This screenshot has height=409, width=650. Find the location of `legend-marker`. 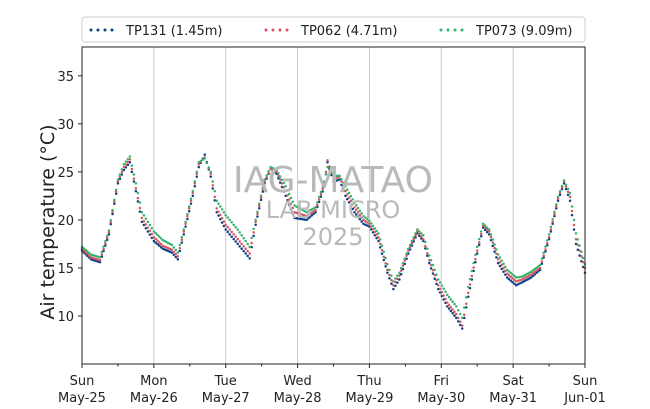

legend-marker is located at coordinates (273, 30).